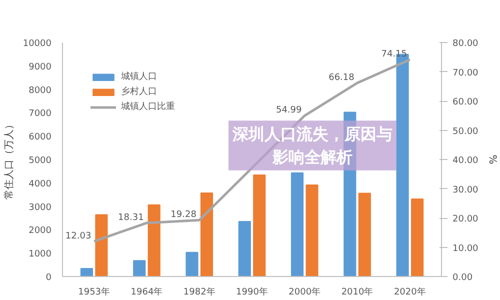  Describe the element at coordinates (465, 103) in the screenshot. I see `y2-tick-label: 60.00` at that location.